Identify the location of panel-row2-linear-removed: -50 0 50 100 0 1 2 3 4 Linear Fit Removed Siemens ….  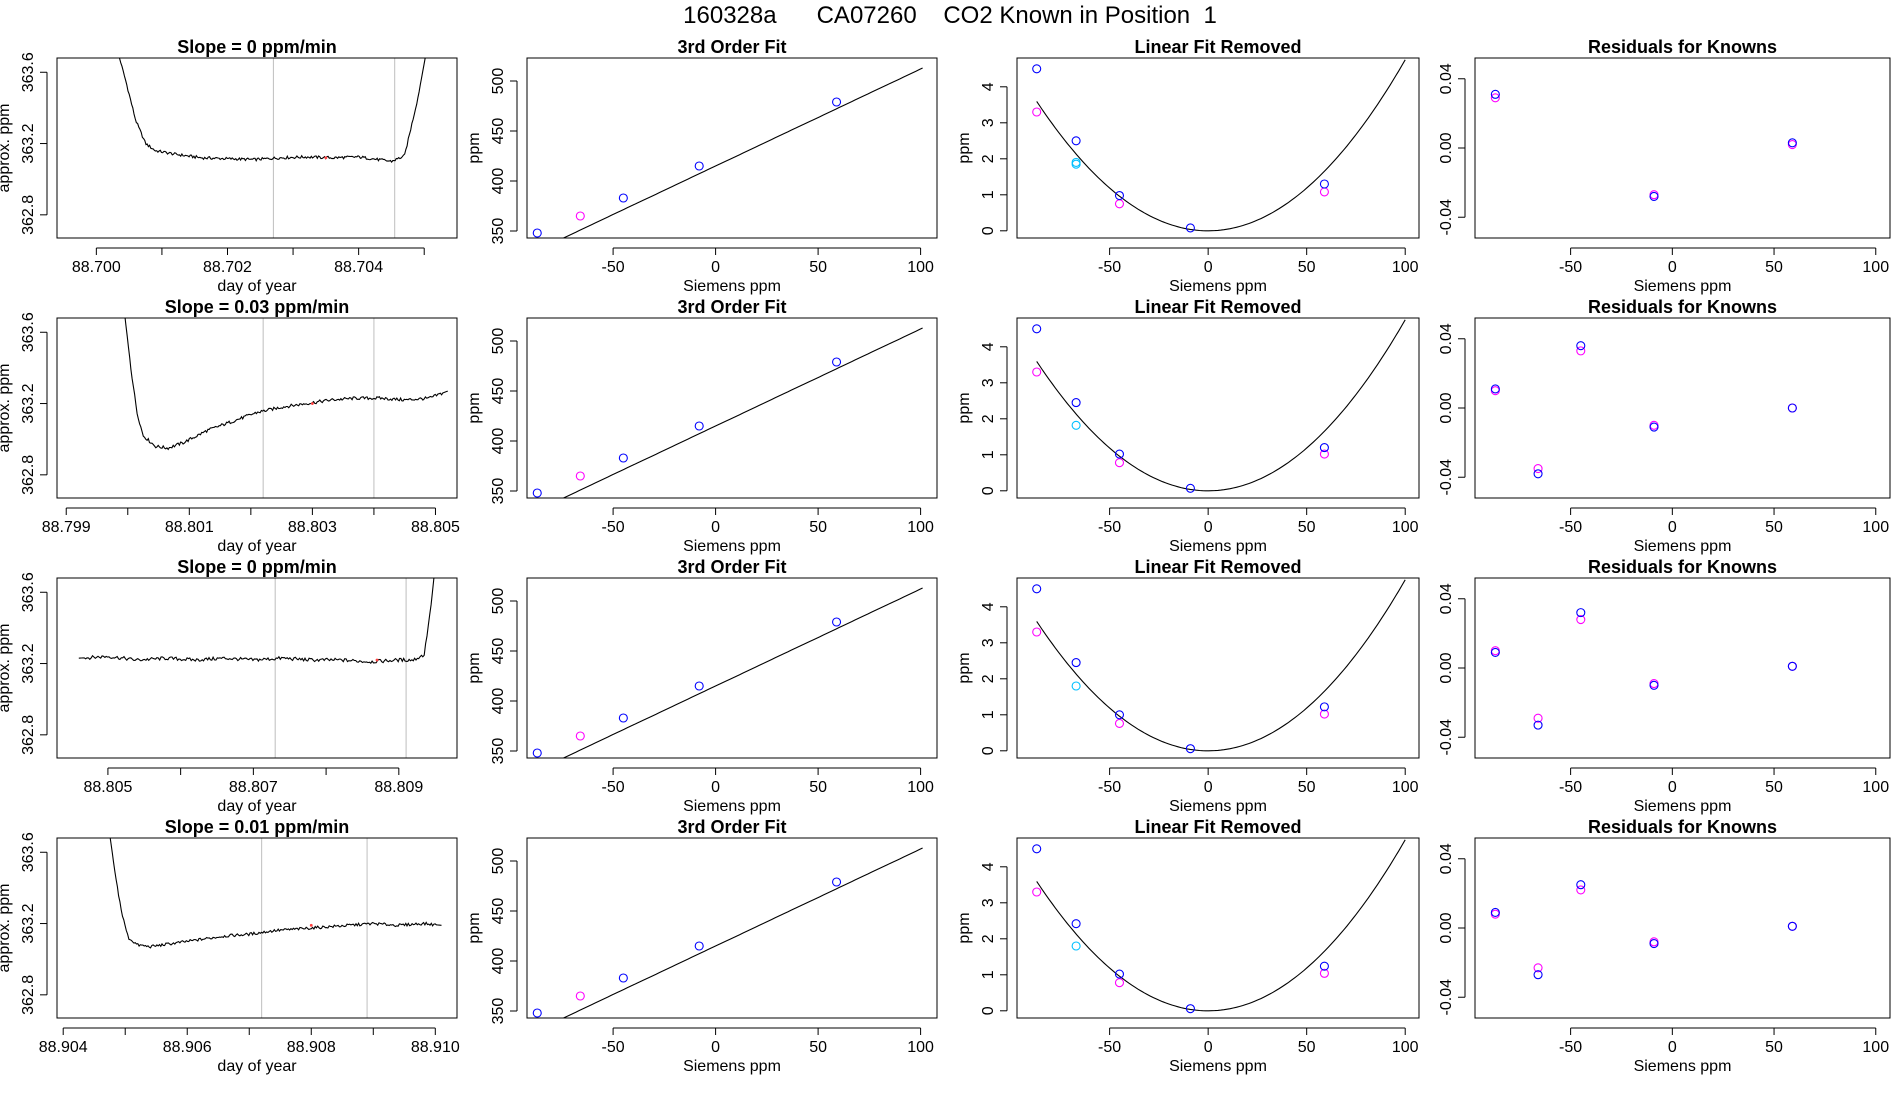
(1188, 426).